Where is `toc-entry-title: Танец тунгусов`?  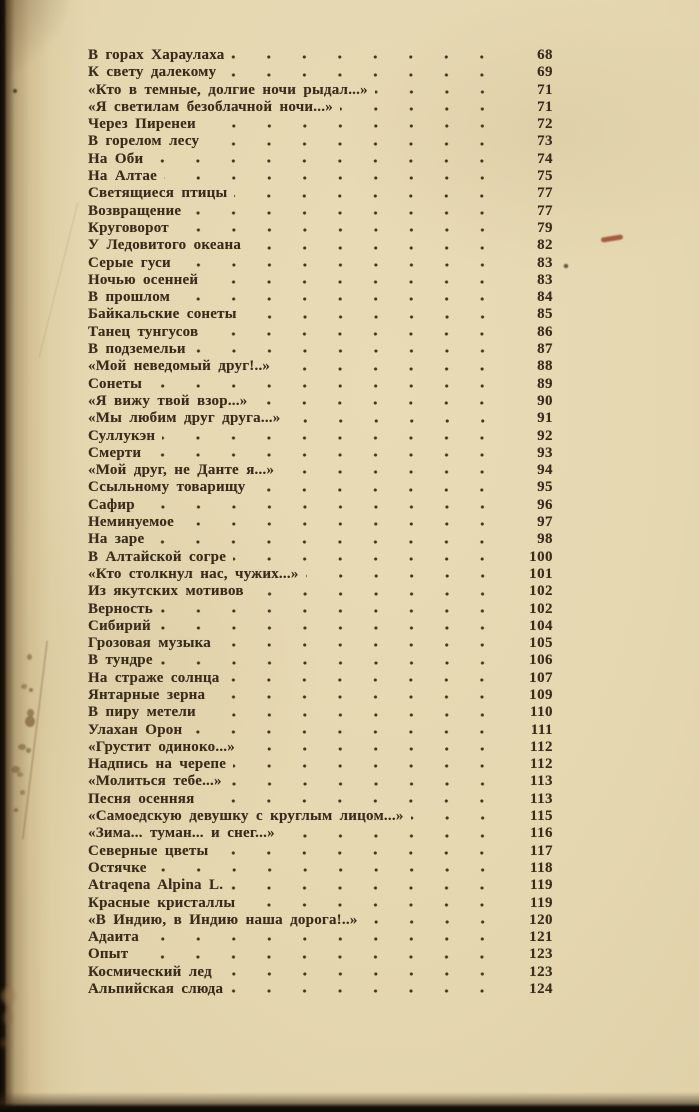 toc-entry-title: Танец тунгусов is located at coordinates (143, 331).